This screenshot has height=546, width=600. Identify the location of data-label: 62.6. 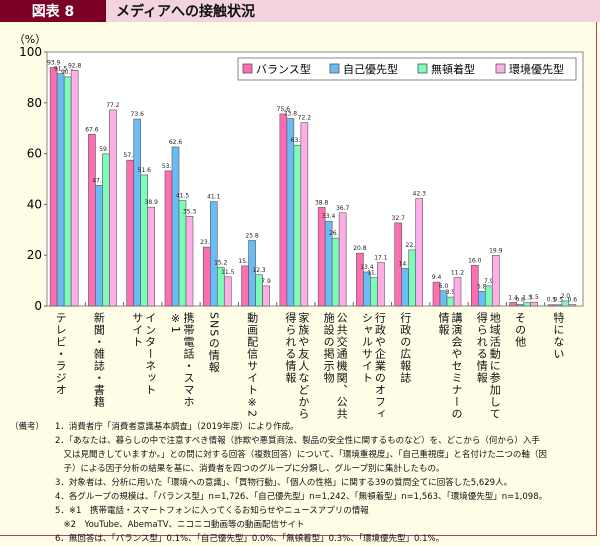
(176, 142).